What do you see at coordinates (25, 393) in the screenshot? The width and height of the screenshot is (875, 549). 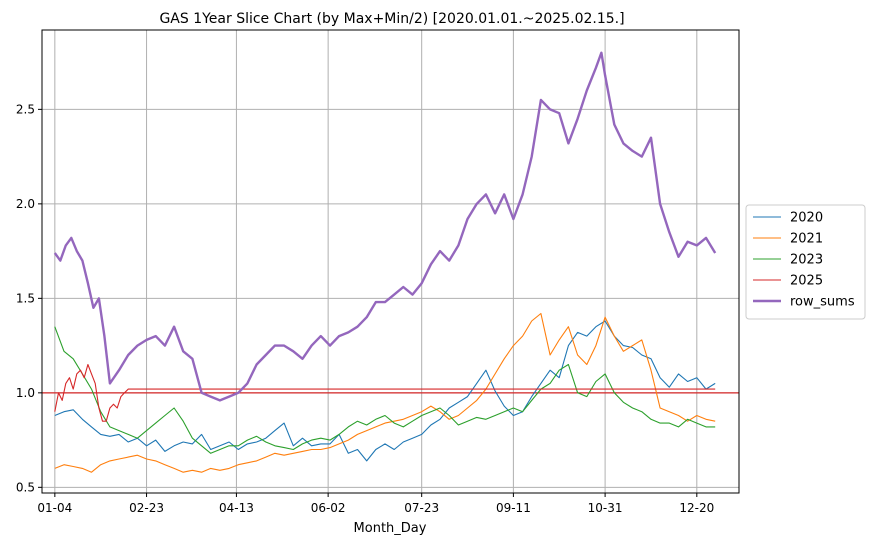 I see `y-tick-label: 1.0` at bounding box center [25, 393].